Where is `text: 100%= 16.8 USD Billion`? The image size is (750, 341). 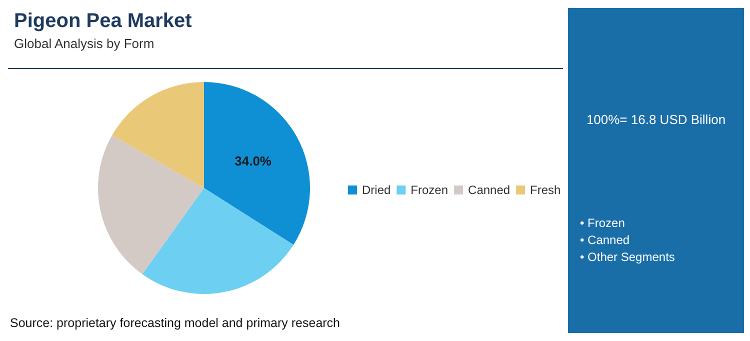
text: 100%= 16.8 USD Billion is located at coordinates (656, 119).